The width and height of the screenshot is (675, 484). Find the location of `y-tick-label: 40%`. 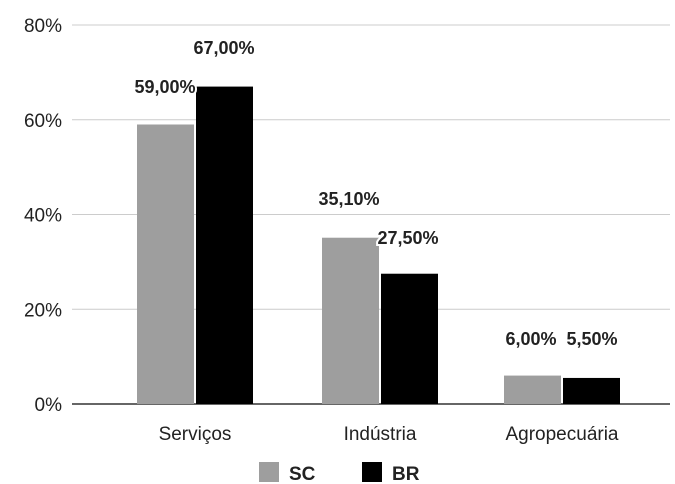

y-tick-label: 40% is located at coordinates (43, 216).